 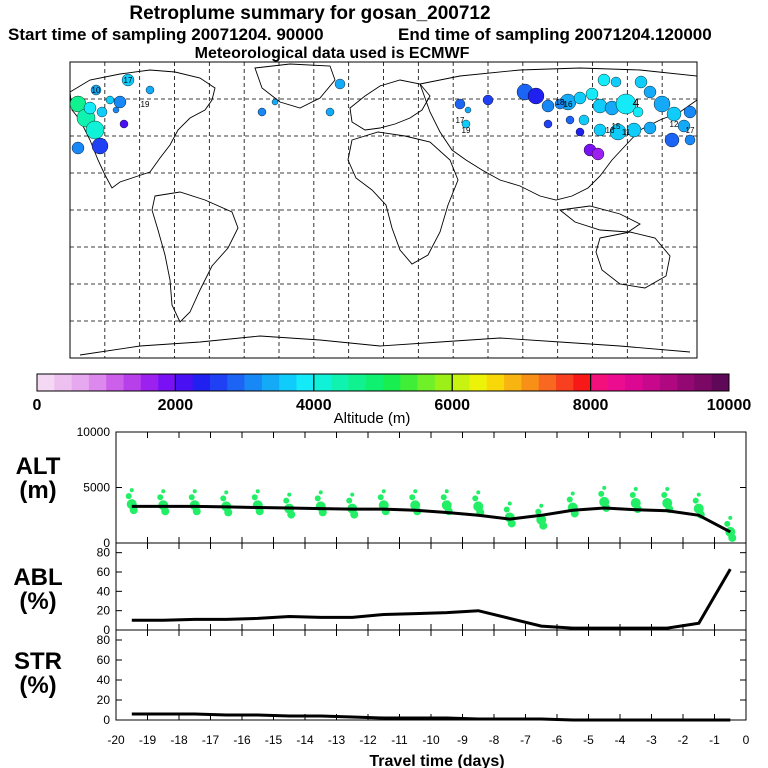 I want to click on alt-label-line1: ALT, so click(x=38, y=466).